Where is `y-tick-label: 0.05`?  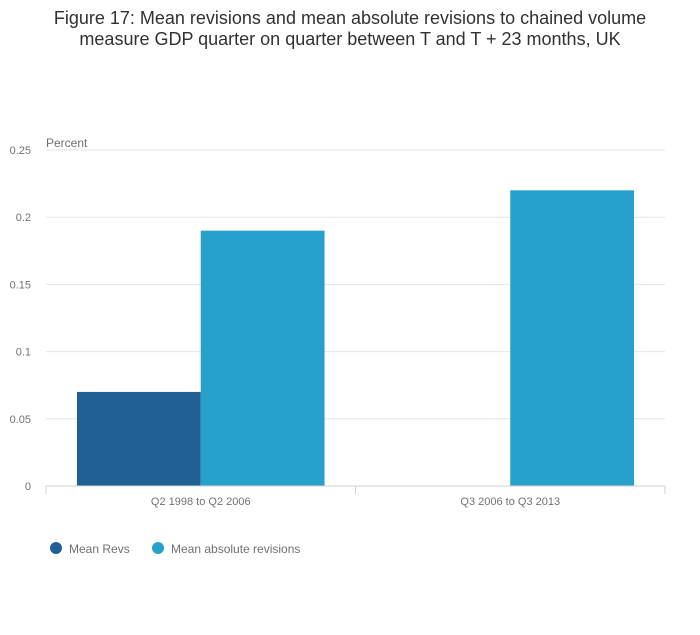
y-tick-label: 0.05 is located at coordinates (20, 420).